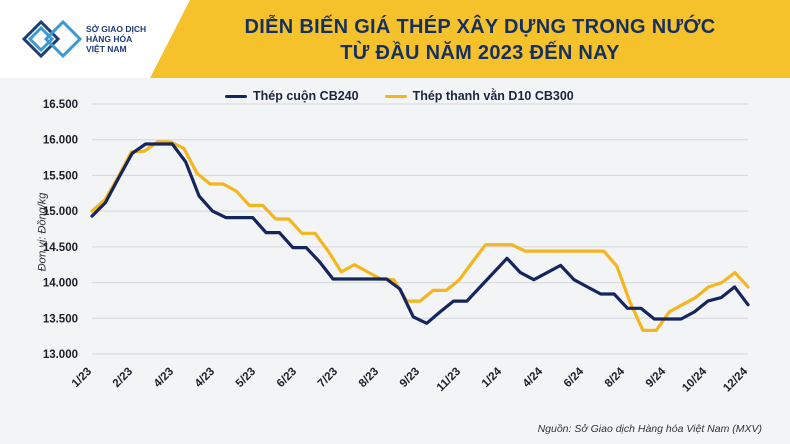  I want to click on x-tick-label: 9/24, so click(656, 377).